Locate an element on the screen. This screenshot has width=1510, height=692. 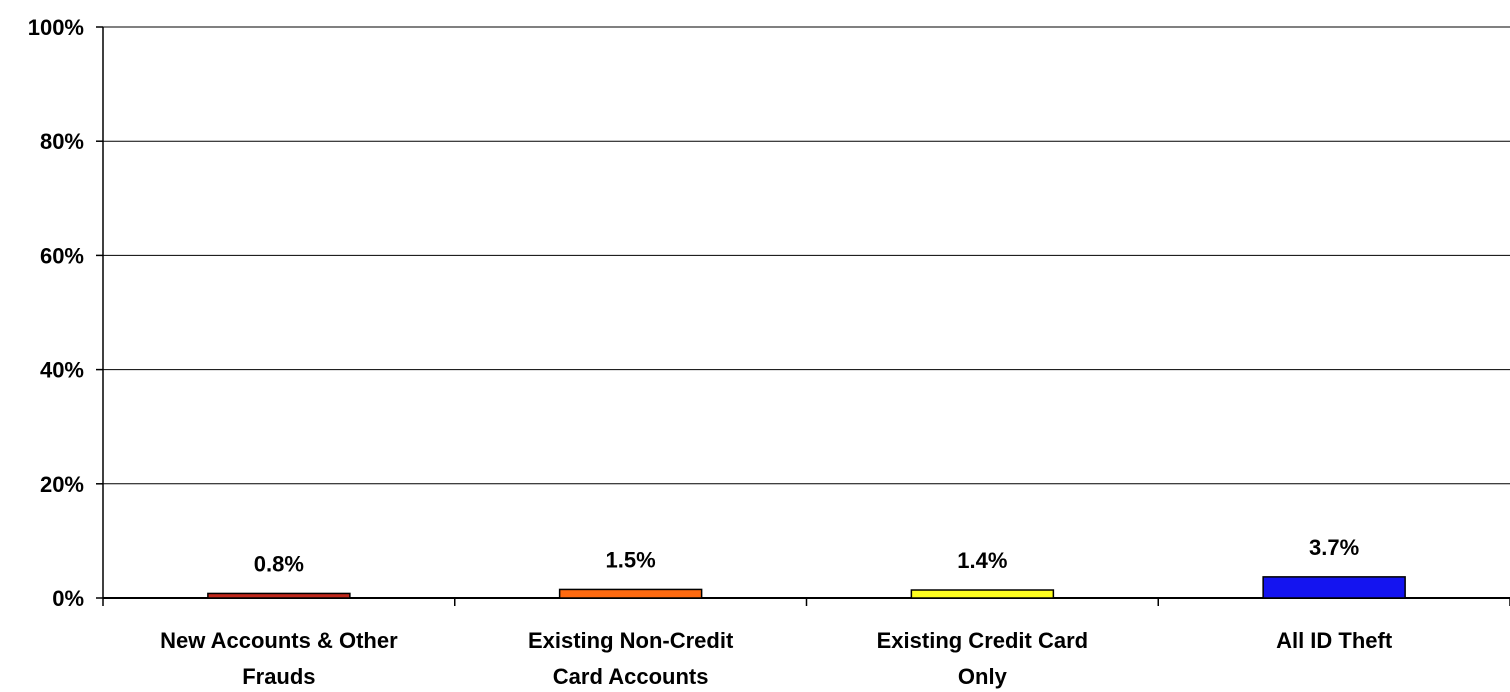
x-axis is located at coordinates (806, 601).